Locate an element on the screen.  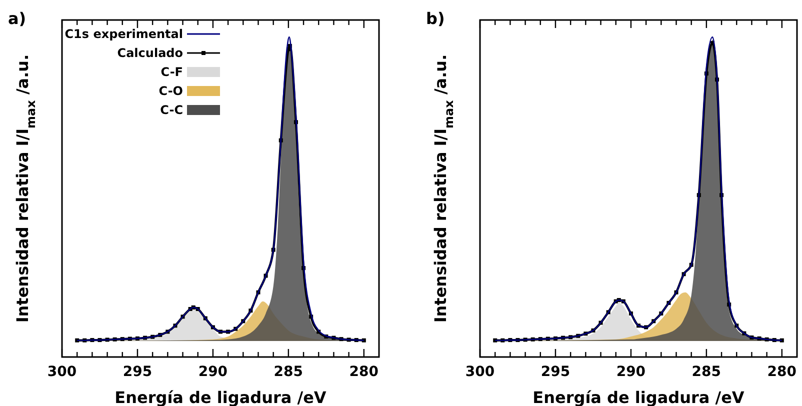
legend-label: C-C is located at coordinates (172, 110).